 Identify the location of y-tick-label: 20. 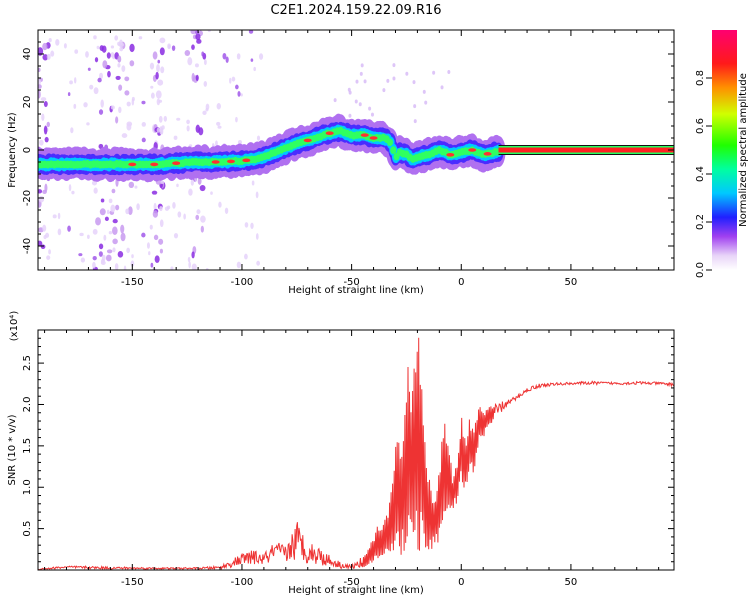
(27, 102).